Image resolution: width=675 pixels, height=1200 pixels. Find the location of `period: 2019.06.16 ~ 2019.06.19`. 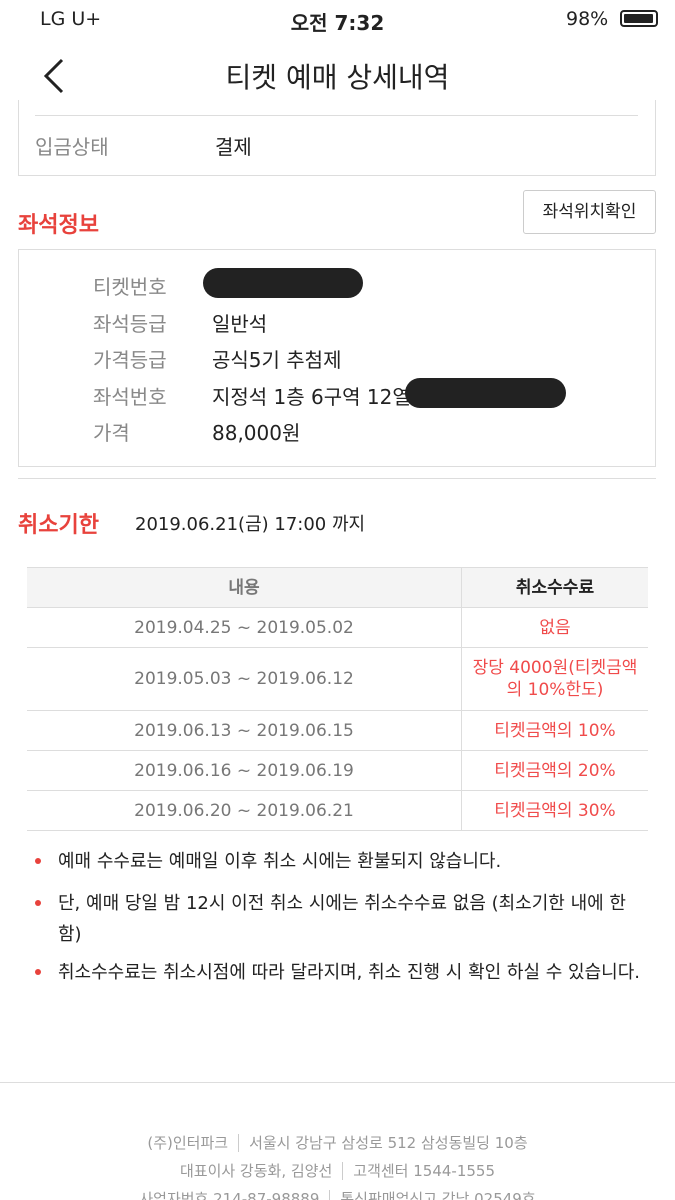

period: 2019.06.16 ~ 2019.06.19 is located at coordinates (244, 770).